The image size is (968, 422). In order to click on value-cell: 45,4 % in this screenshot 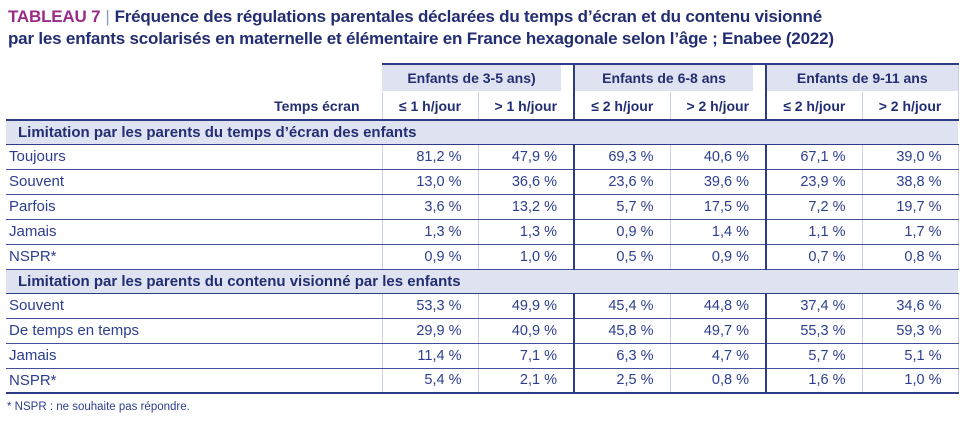, I will do `click(621, 306)`.